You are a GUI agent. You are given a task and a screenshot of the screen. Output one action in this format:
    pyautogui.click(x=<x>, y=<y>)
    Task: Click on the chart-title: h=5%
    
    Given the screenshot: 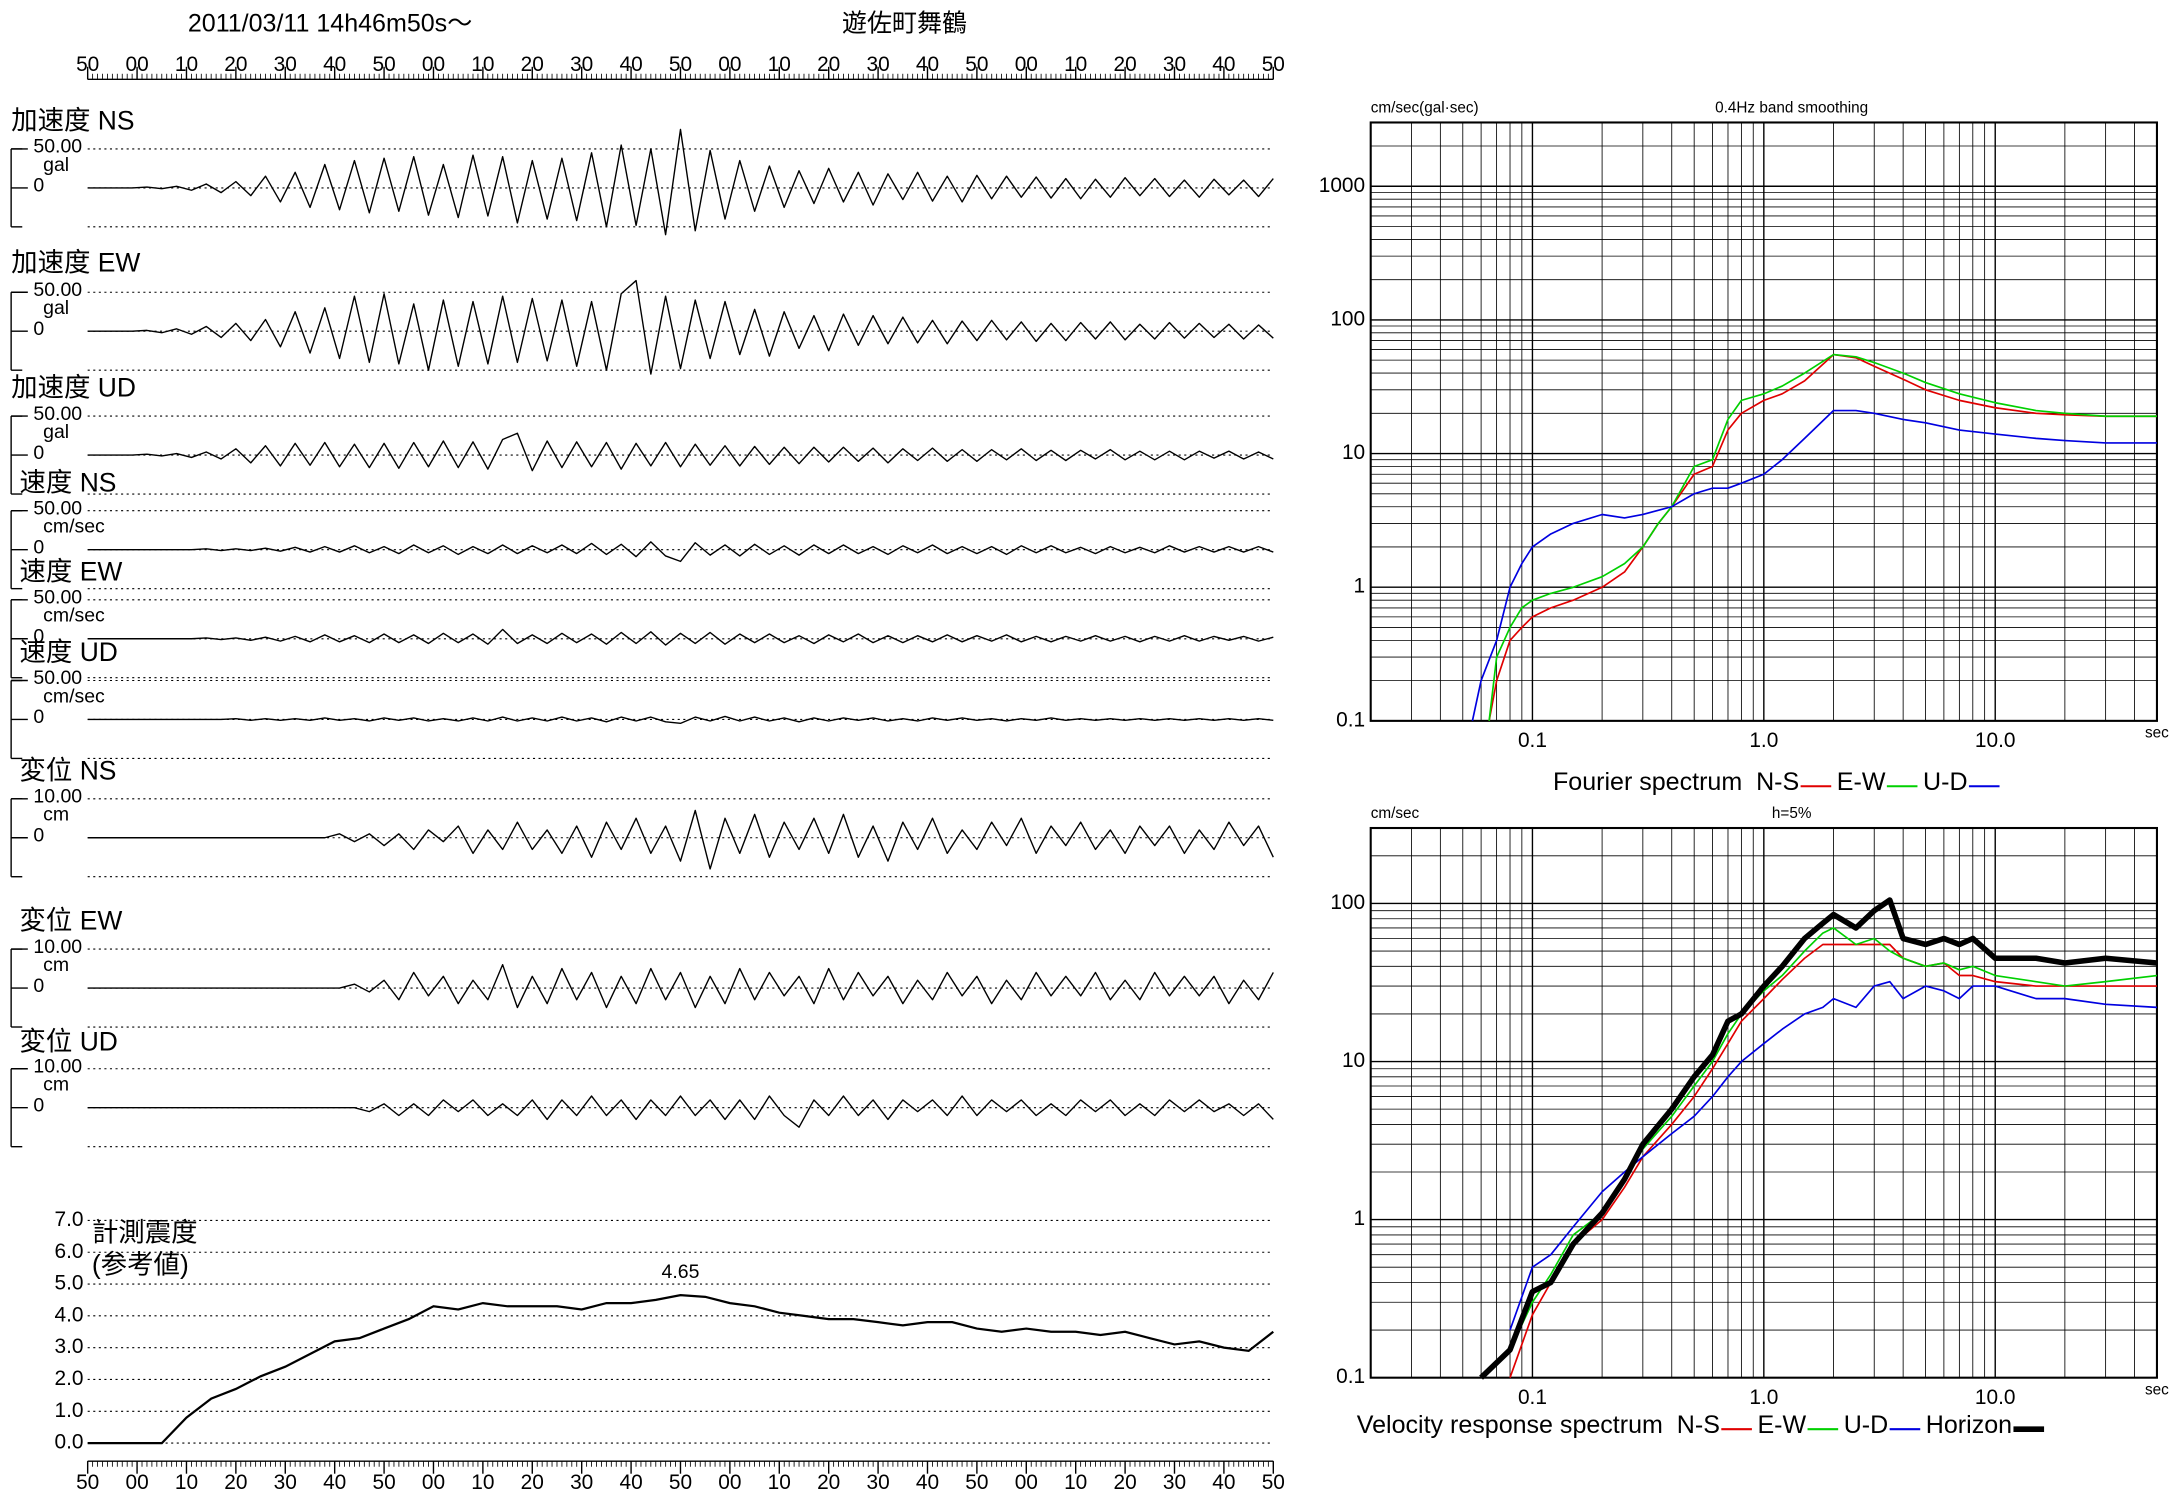 What is the action you would take?
    pyautogui.click(x=1792, y=813)
    